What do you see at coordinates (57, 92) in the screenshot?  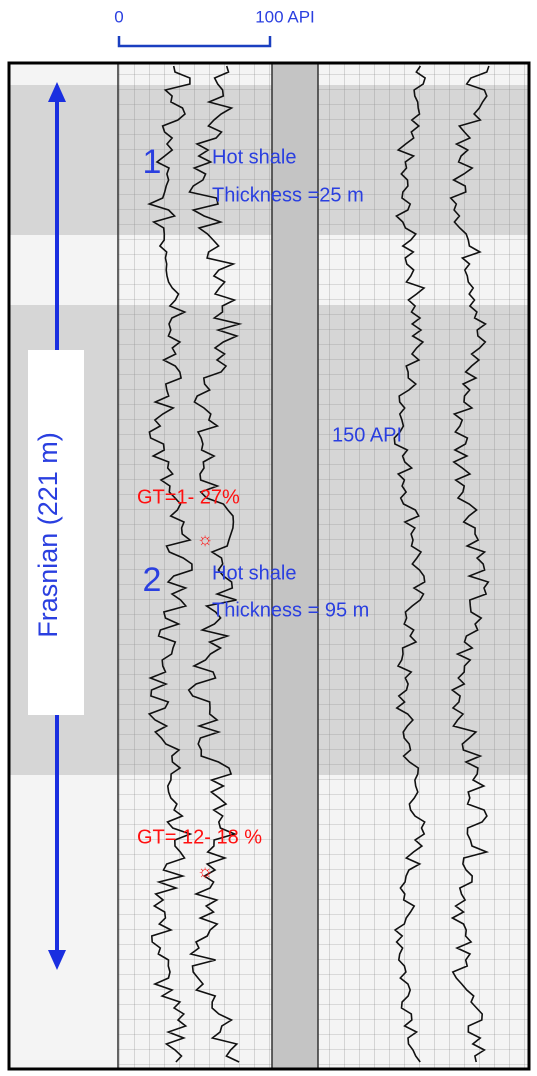 I see `arrow-head-up` at bounding box center [57, 92].